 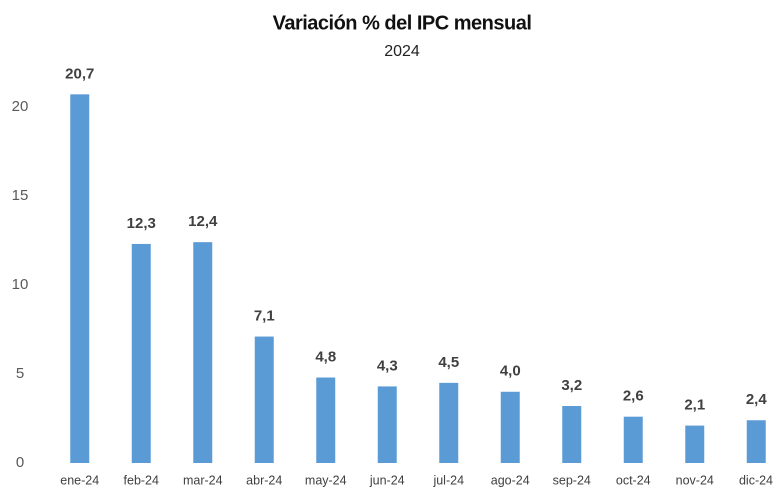 What do you see at coordinates (20, 462) in the screenshot?
I see `y-tick-label: 0` at bounding box center [20, 462].